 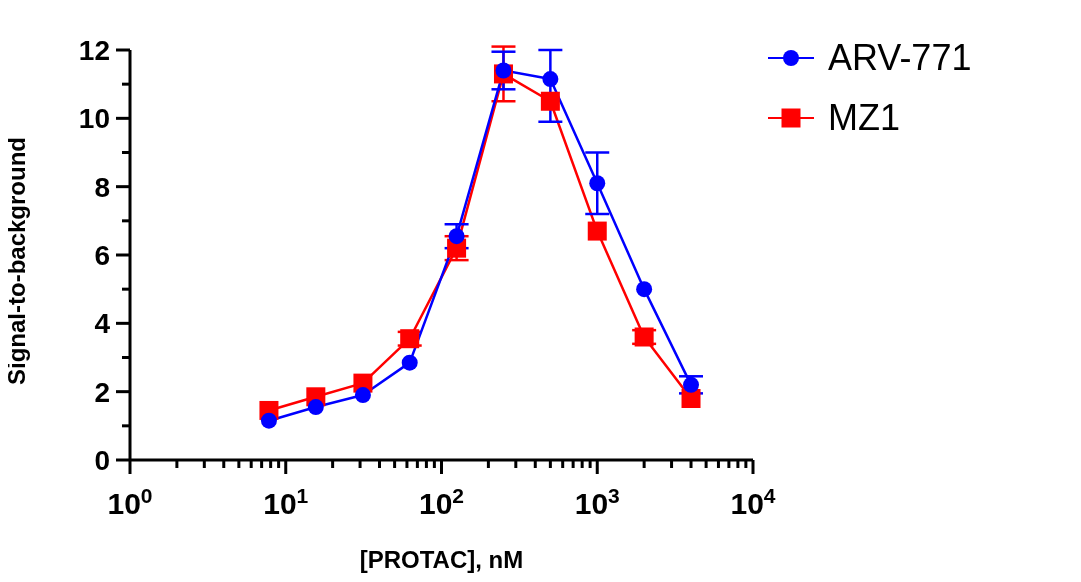 I want to click on y-tick-label: 6, so click(x=102, y=255).